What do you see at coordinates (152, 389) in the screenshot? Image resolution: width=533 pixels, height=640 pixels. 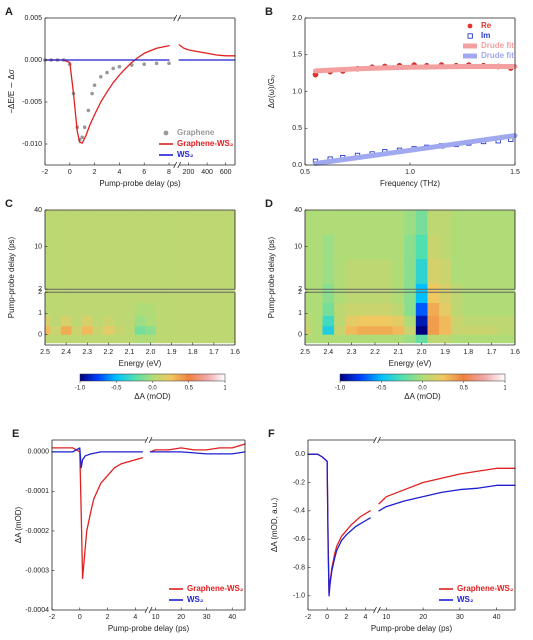 I see `colorbar-tick-label: 0.0` at bounding box center [152, 389].